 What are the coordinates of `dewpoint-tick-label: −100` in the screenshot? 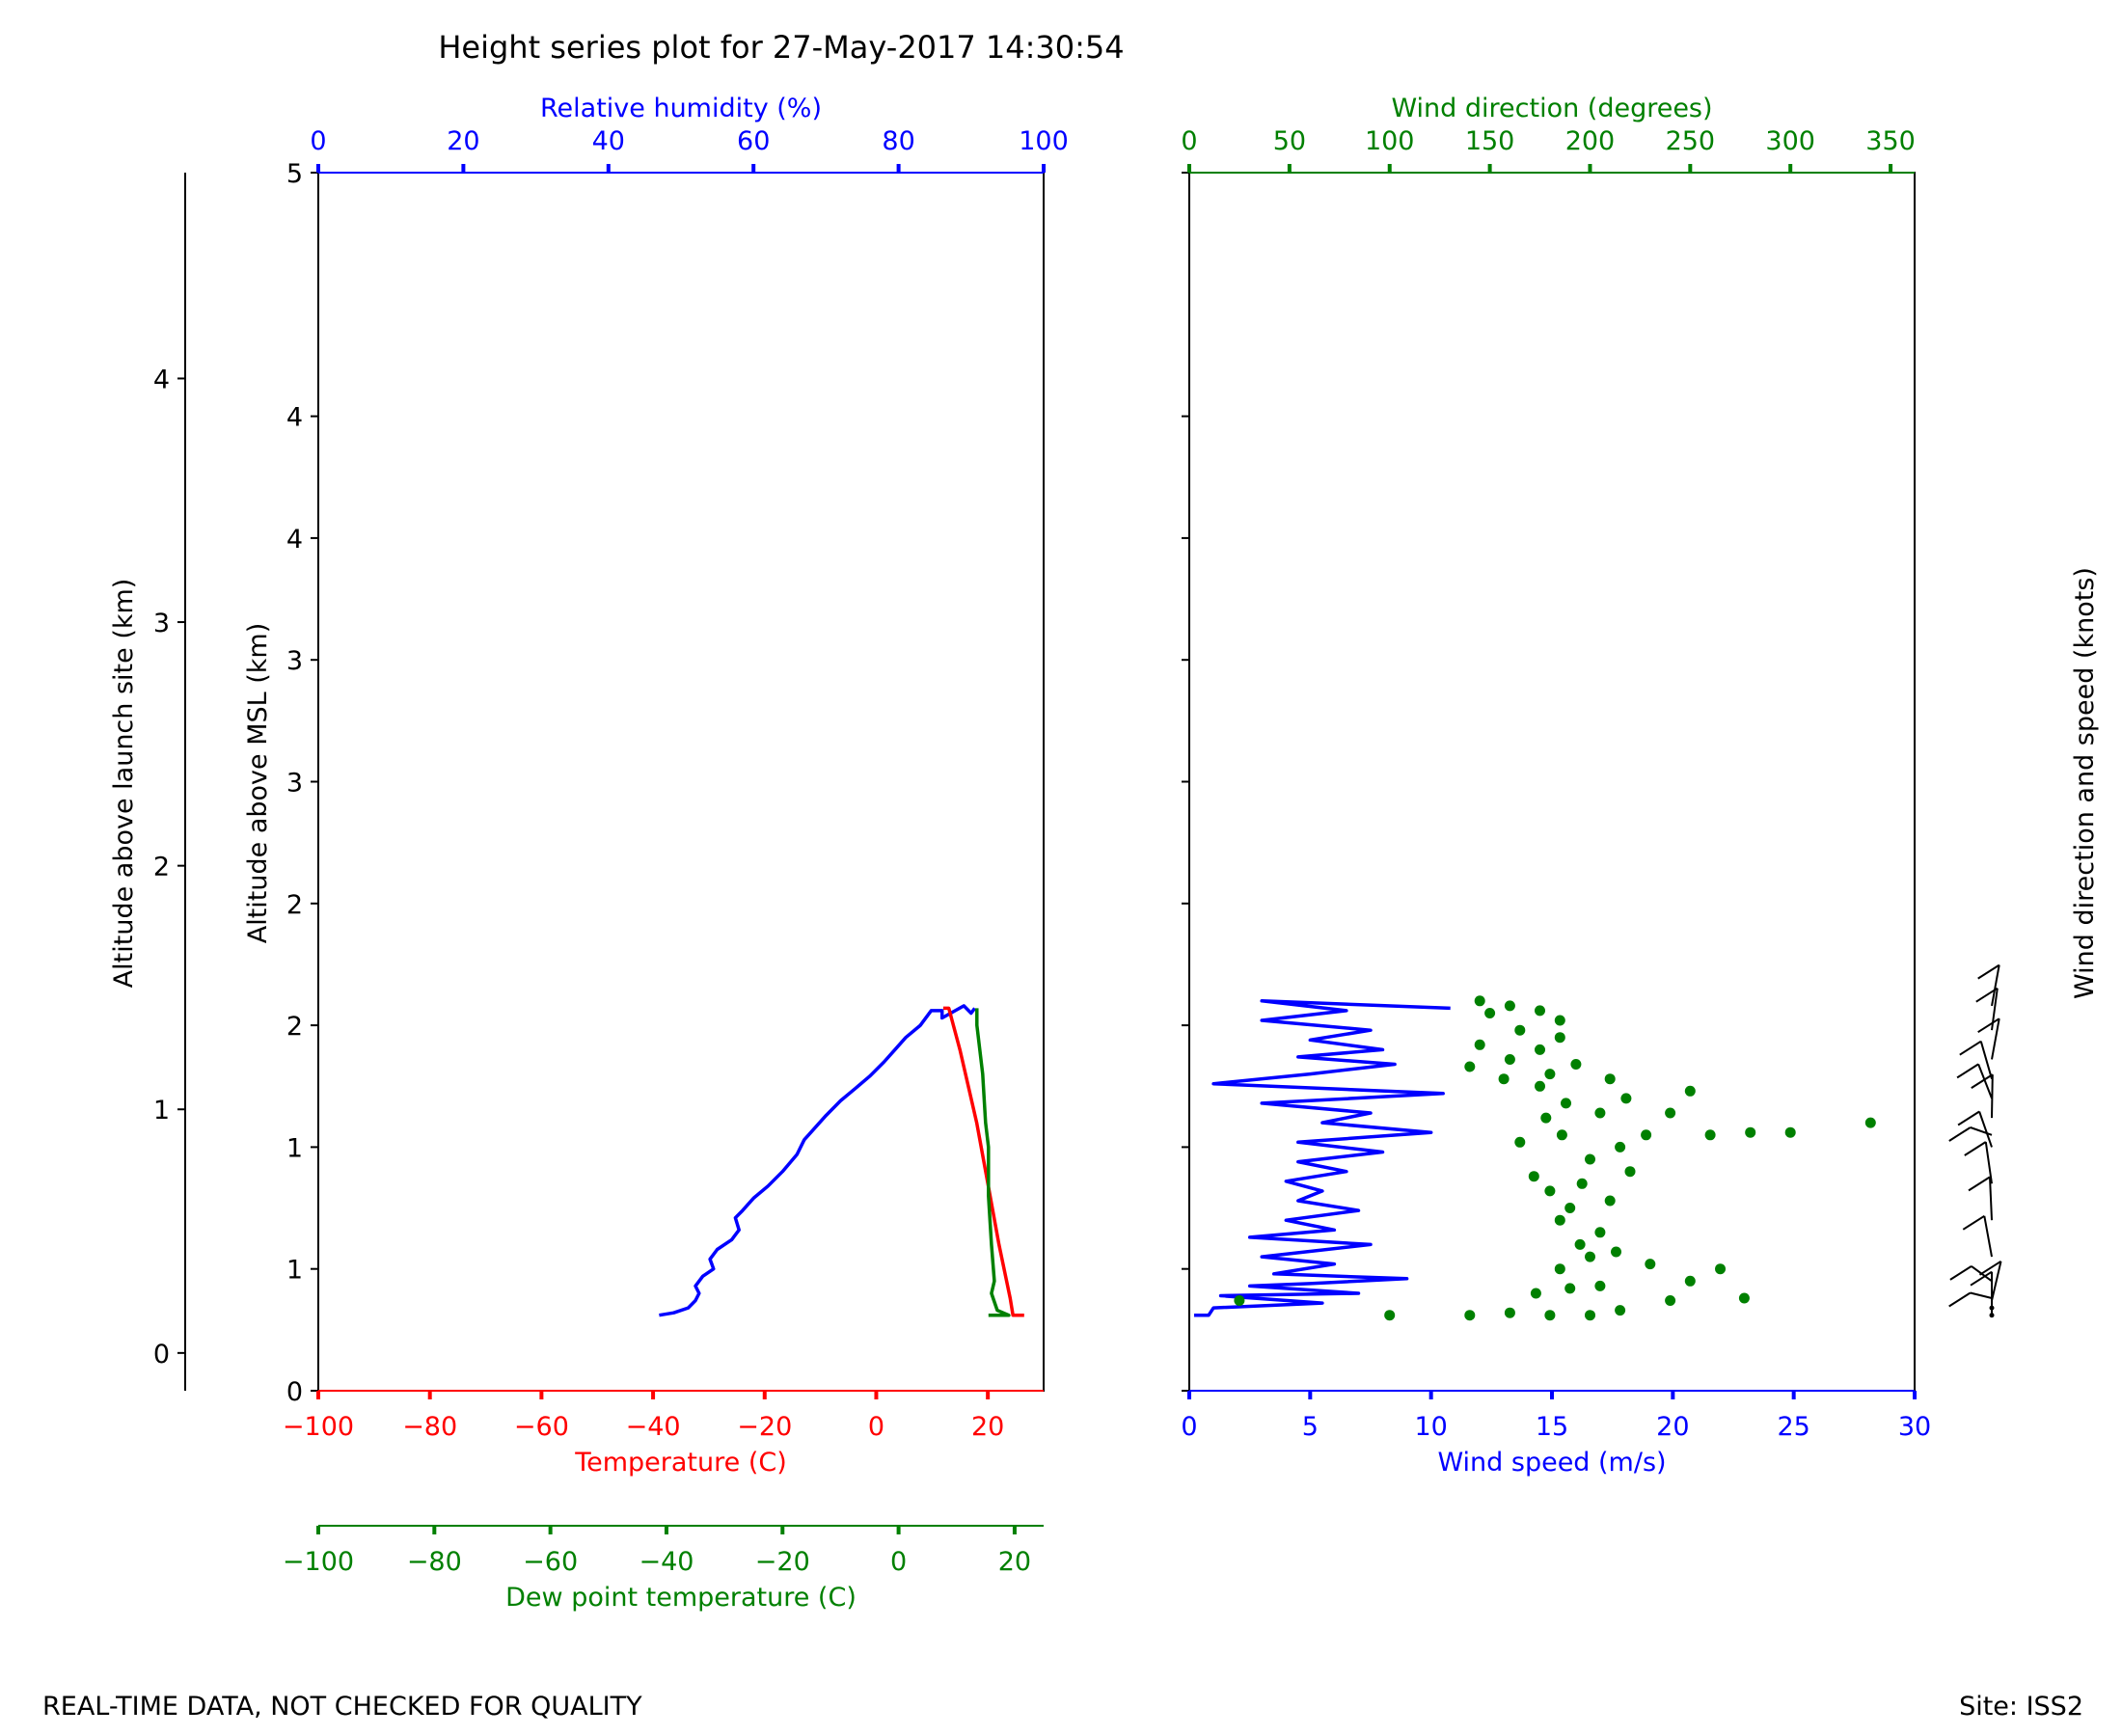 It's located at (319, 1562).